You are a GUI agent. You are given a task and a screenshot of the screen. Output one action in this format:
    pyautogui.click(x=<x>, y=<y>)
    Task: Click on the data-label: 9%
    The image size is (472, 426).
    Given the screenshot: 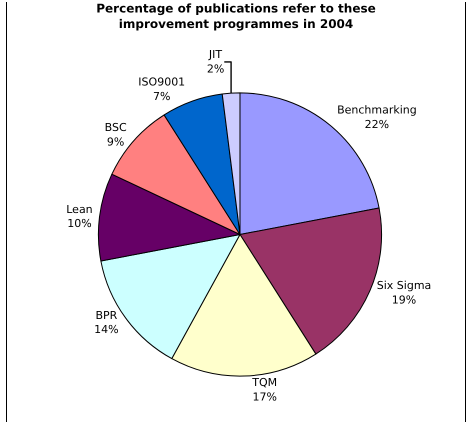 What is the action you would take?
    pyautogui.click(x=115, y=142)
    